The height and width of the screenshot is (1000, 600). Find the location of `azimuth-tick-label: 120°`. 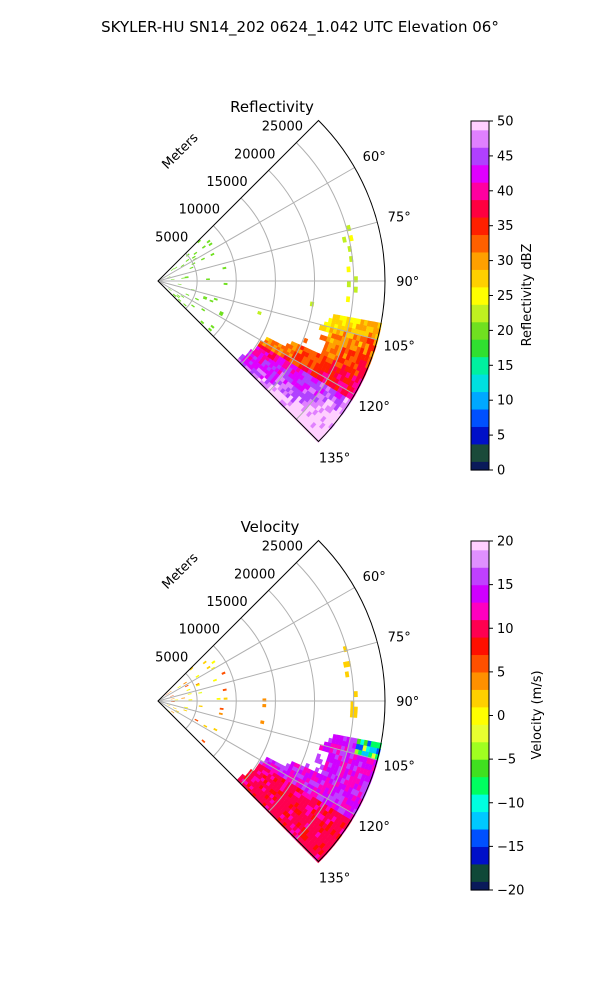

azimuth-tick-label: 120° is located at coordinates (374, 827).